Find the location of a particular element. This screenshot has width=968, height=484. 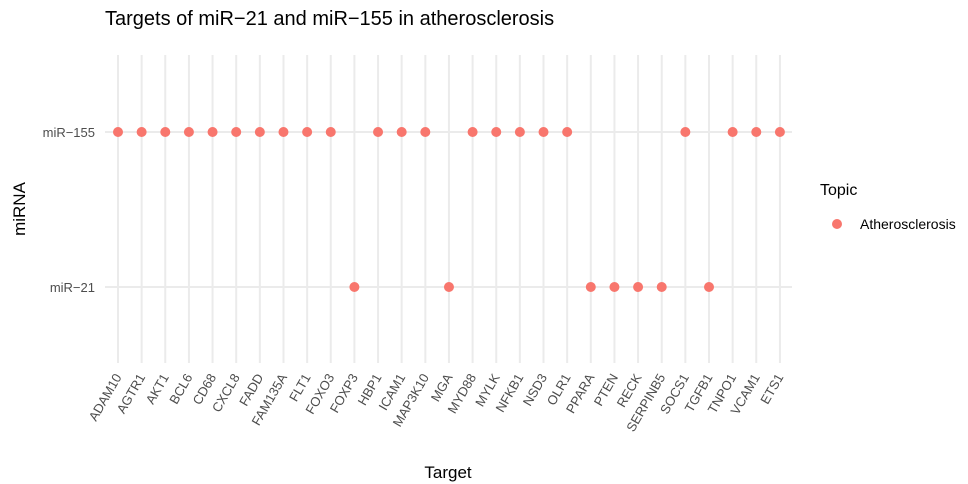

y-axis-ticks: miR−21 miR−155 is located at coordinates (69, 210).